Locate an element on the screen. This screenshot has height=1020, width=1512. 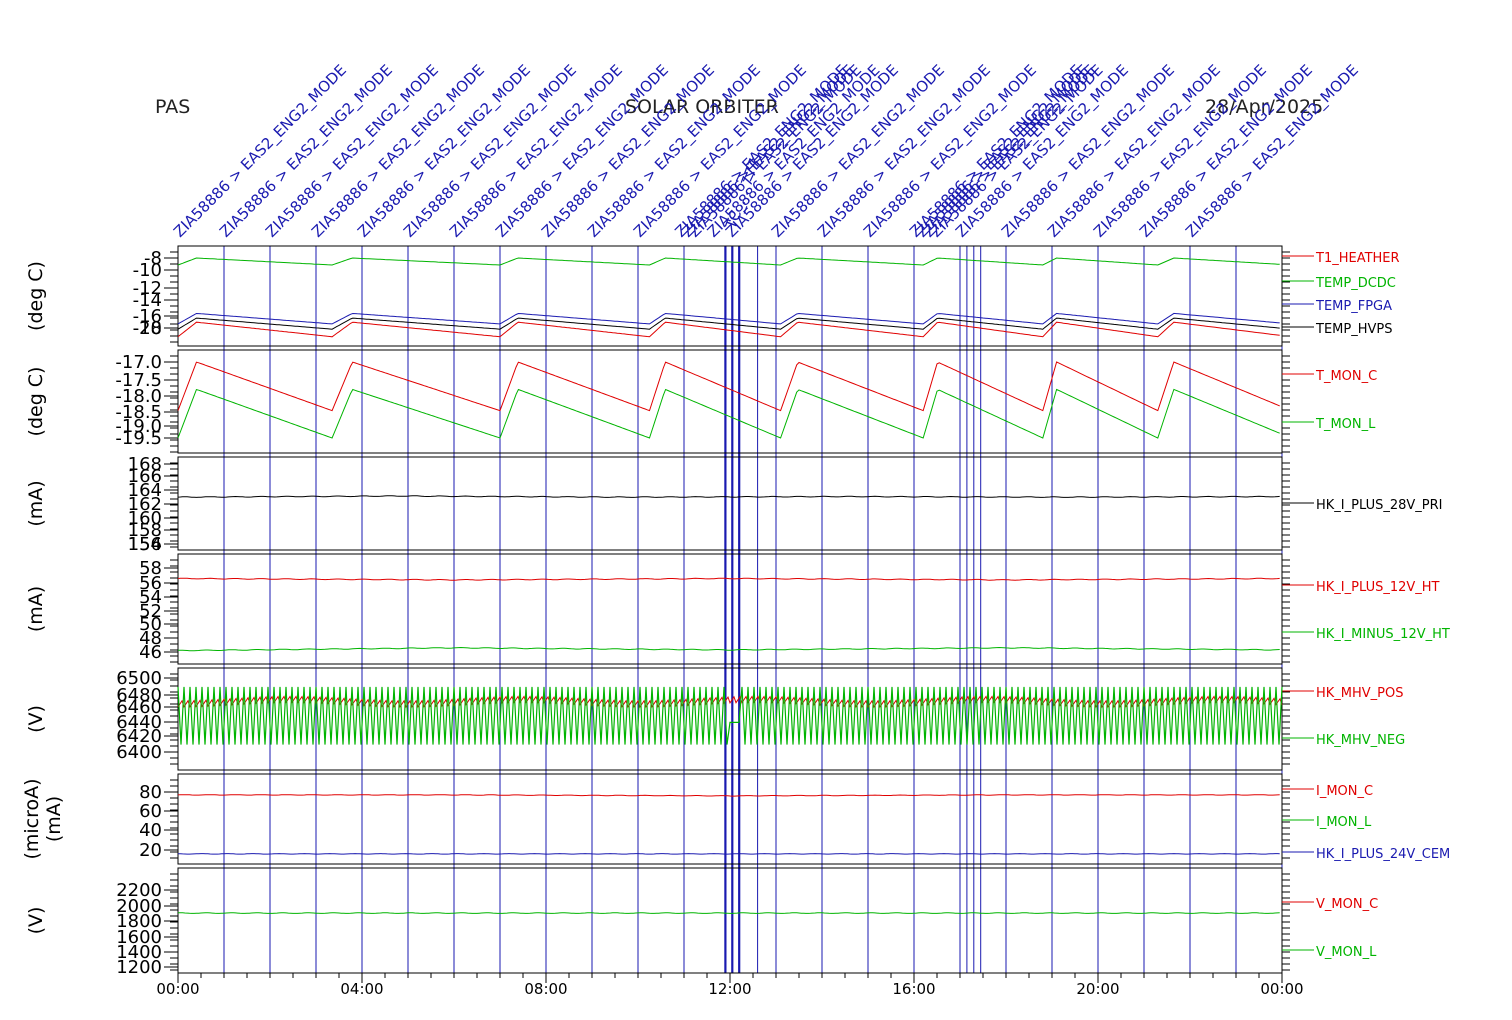
y-tick-label: 6480 is located at coordinates (139, 695).